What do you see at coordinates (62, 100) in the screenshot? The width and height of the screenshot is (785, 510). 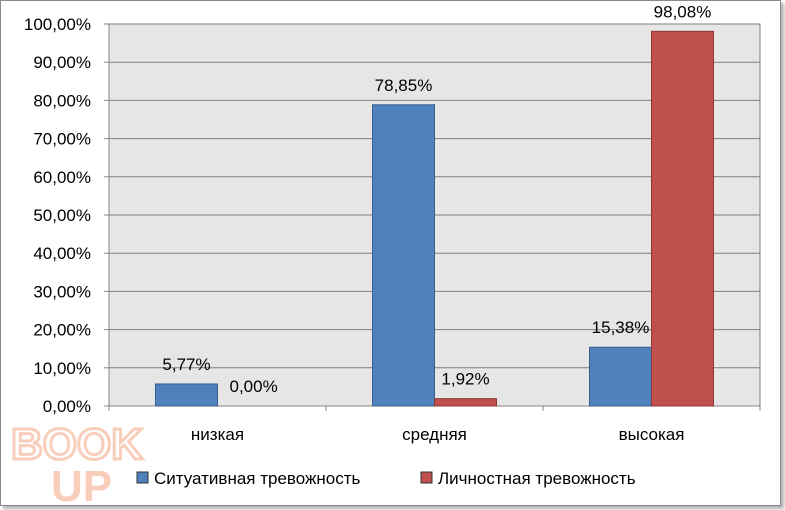 I see `y-tick-label: 80,00%` at bounding box center [62, 100].